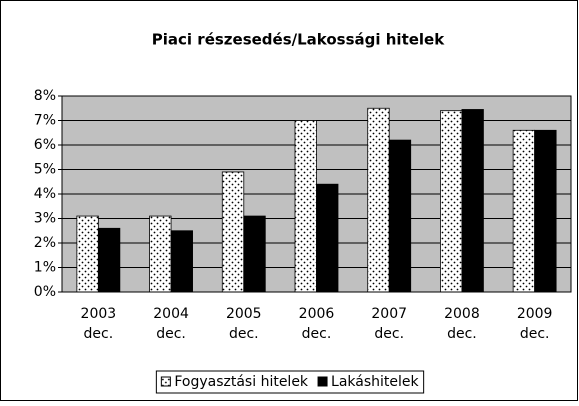 This screenshot has width=579, height=406. I want to click on y-tick-label: 7%, so click(45, 121).